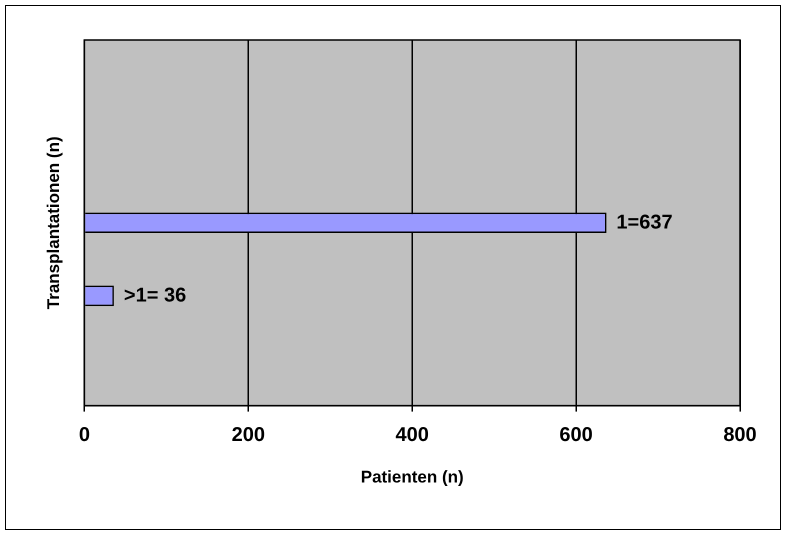  What do you see at coordinates (84, 435) in the screenshot?
I see `x-tick-label: 0` at bounding box center [84, 435].